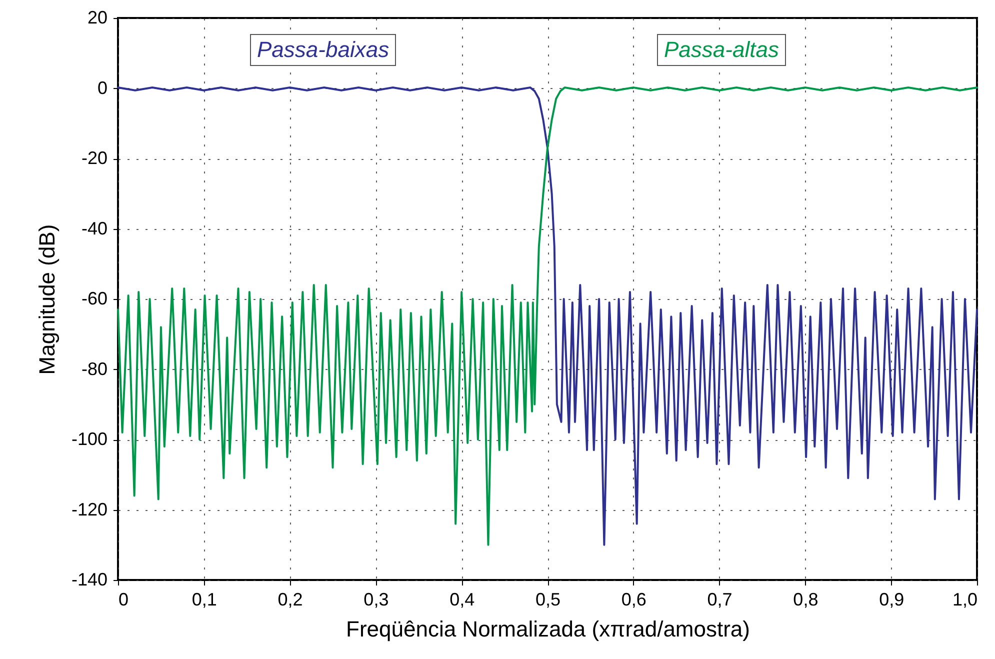  I want to click on y-tick-label: 0, so click(102, 88).